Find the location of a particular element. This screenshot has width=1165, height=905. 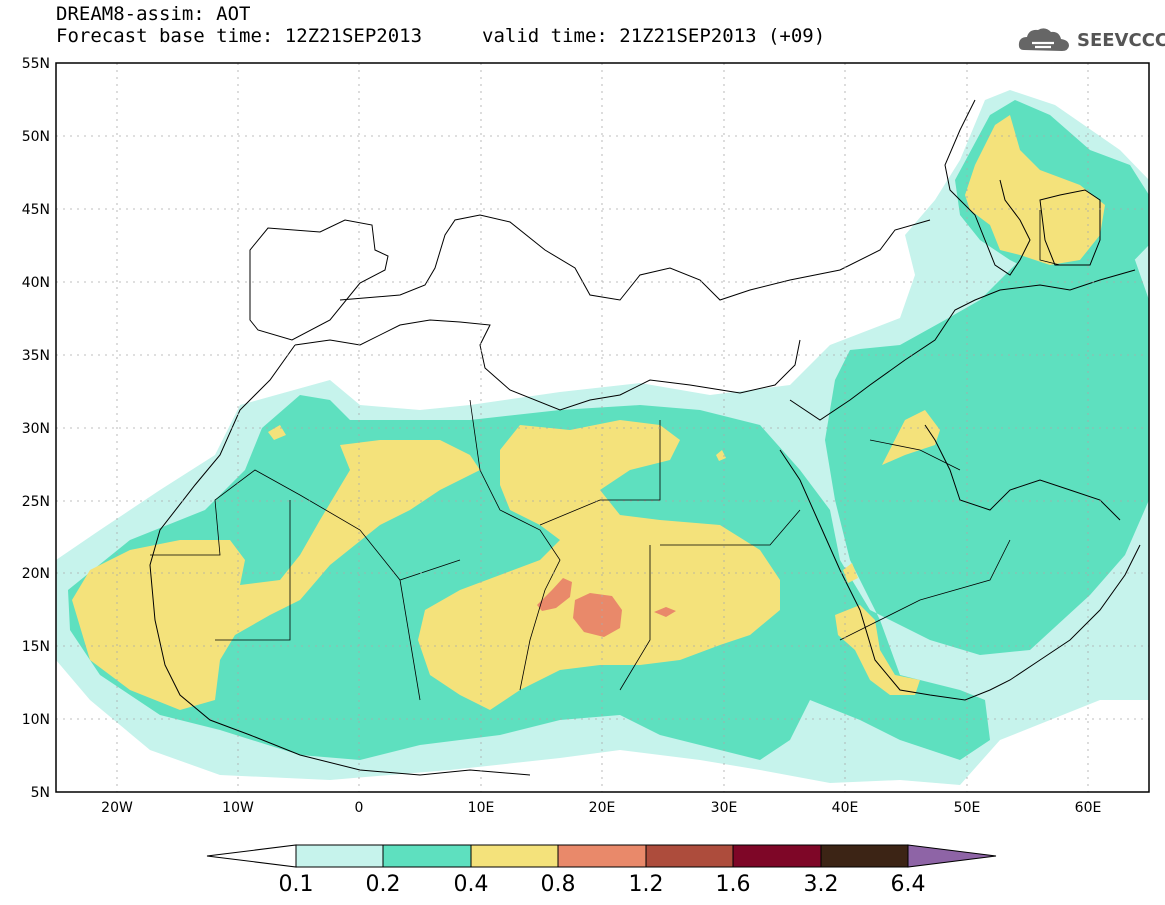

y-tick-label: 55N is located at coordinates (36, 64).